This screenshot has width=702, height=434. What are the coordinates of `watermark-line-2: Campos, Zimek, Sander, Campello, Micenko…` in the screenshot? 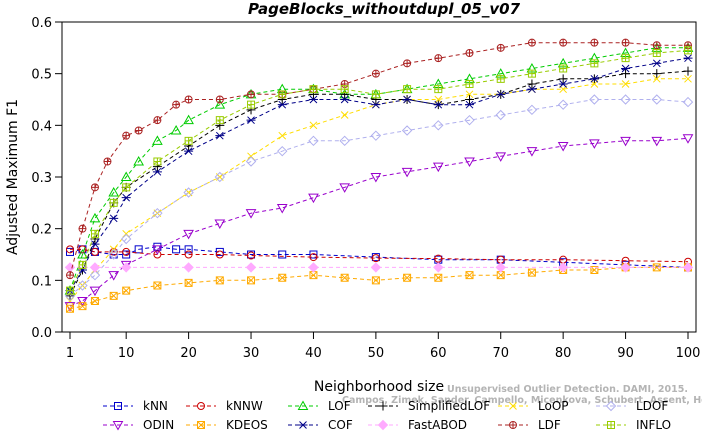 It's located at (522, 400).